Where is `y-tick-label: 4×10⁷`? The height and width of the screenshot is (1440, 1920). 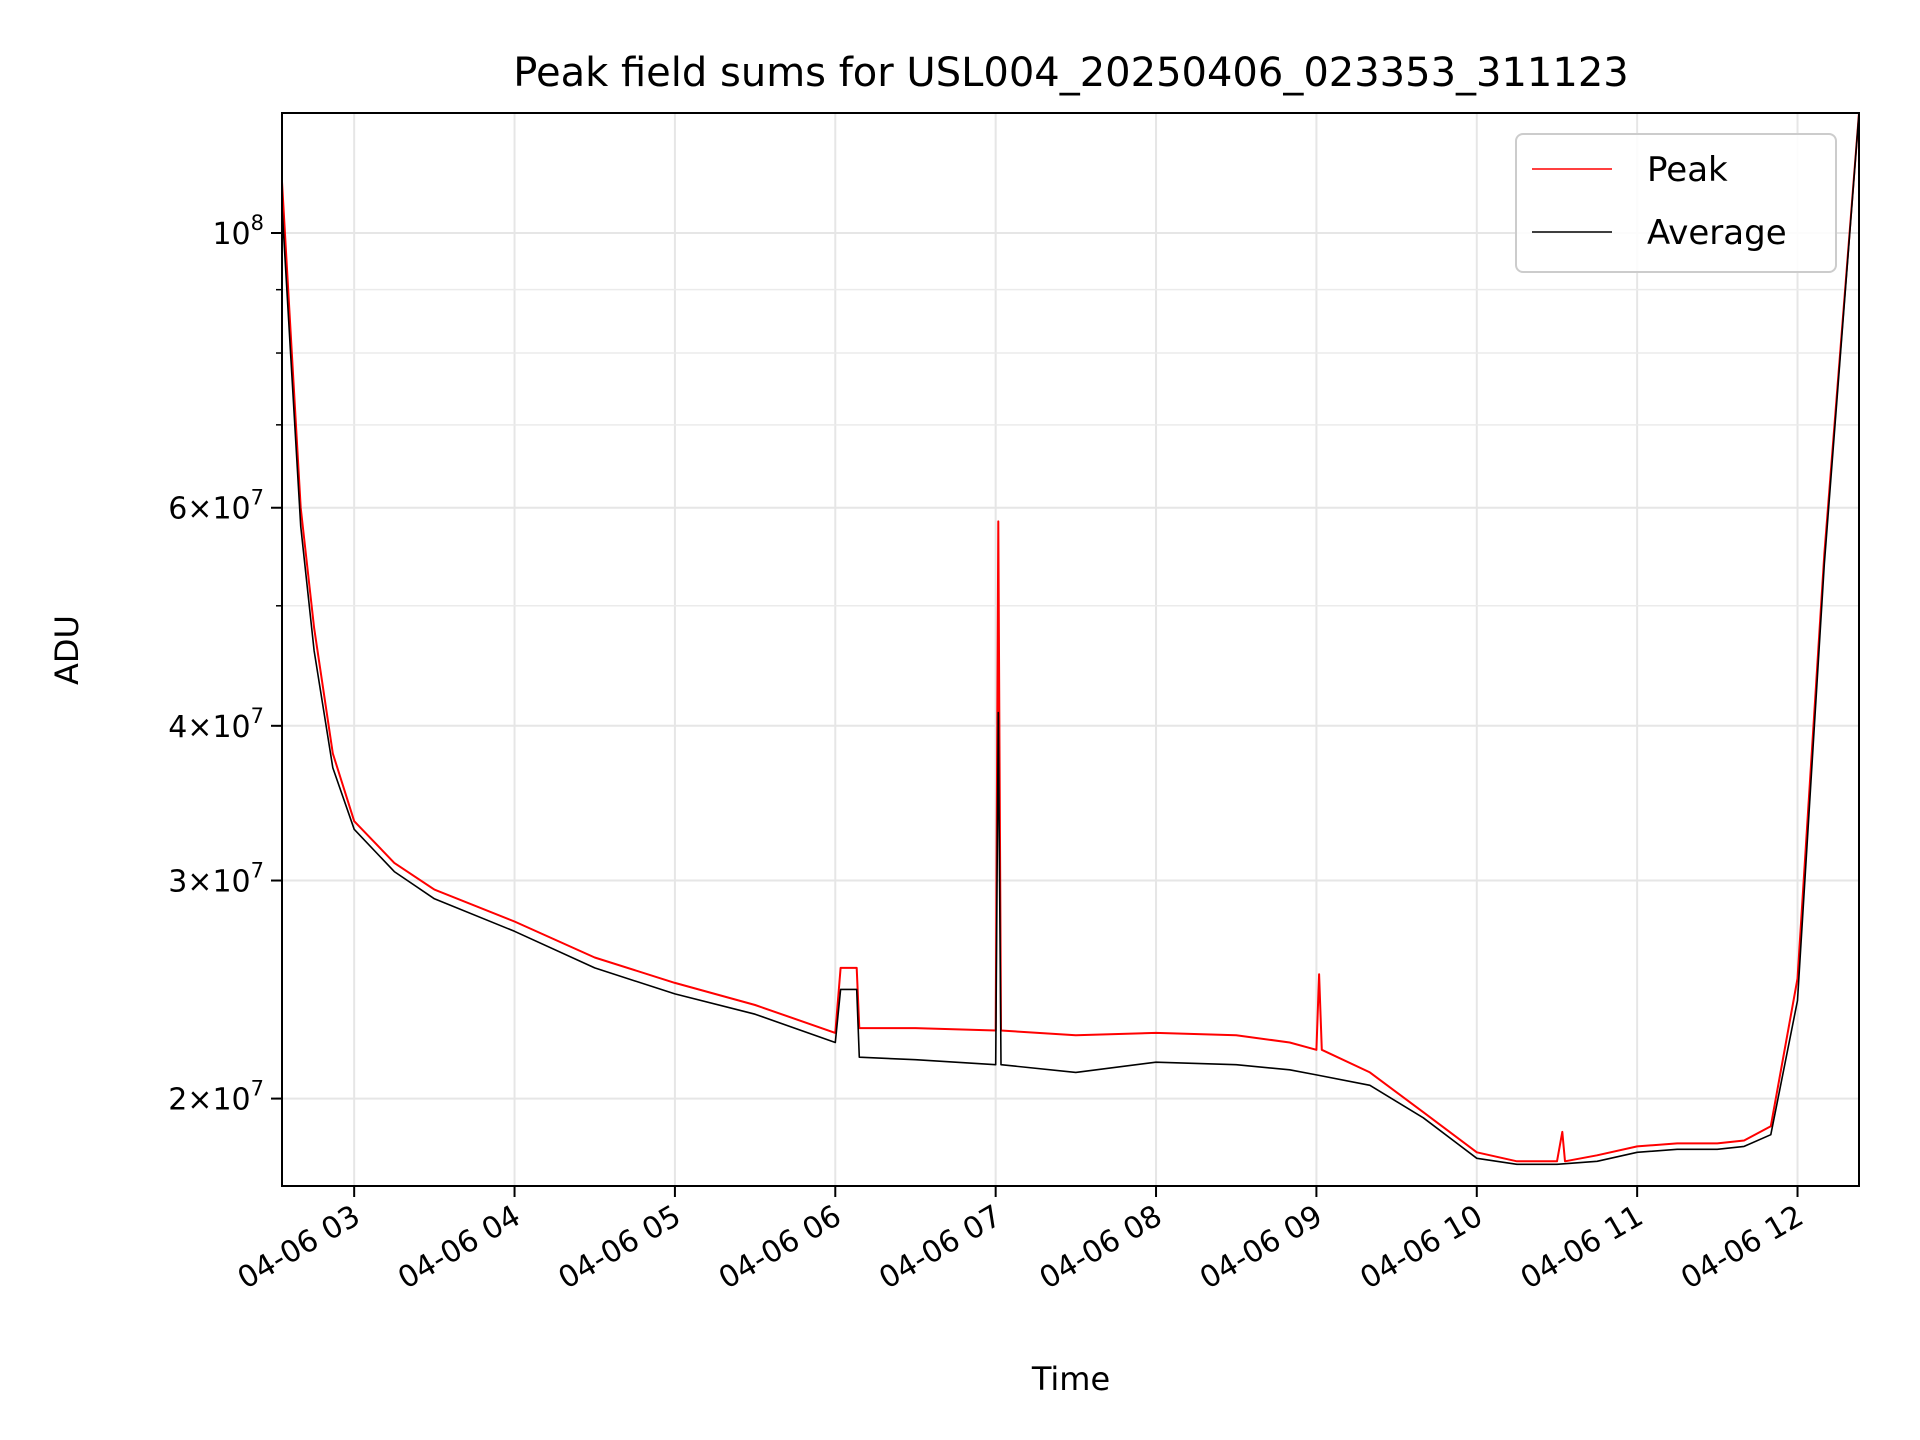
y-tick-label: 4×10⁷ is located at coordinates (216, 724).